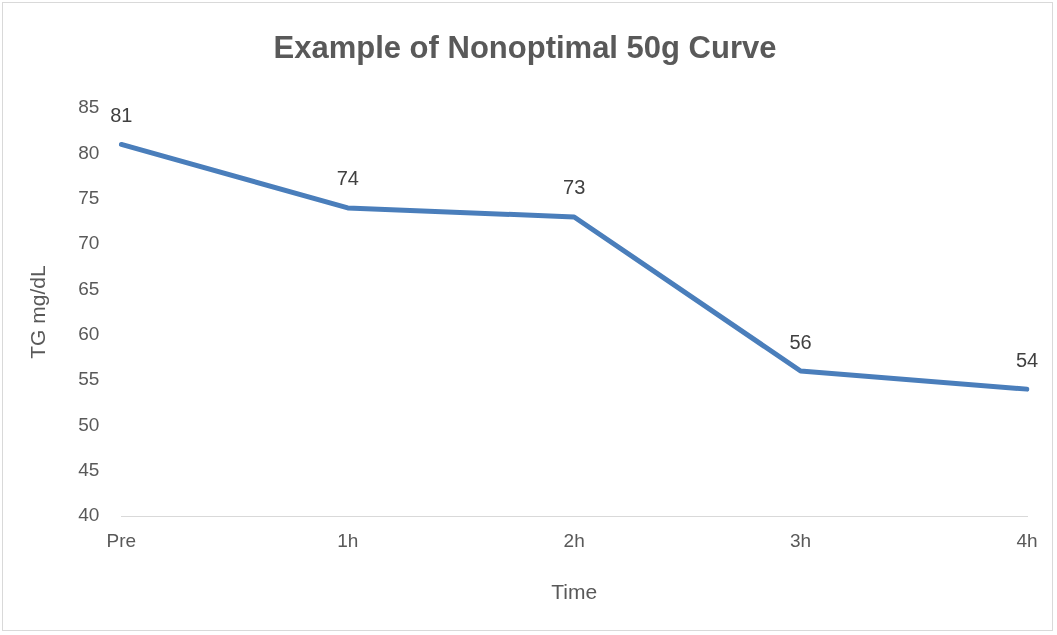 The height and width of the screenshot is (635, 1057). What do you see at coordinates (38, 312) in the screenshot?
I see `y-axis-title: TG mg/dL` at bounding box center [38, 312].